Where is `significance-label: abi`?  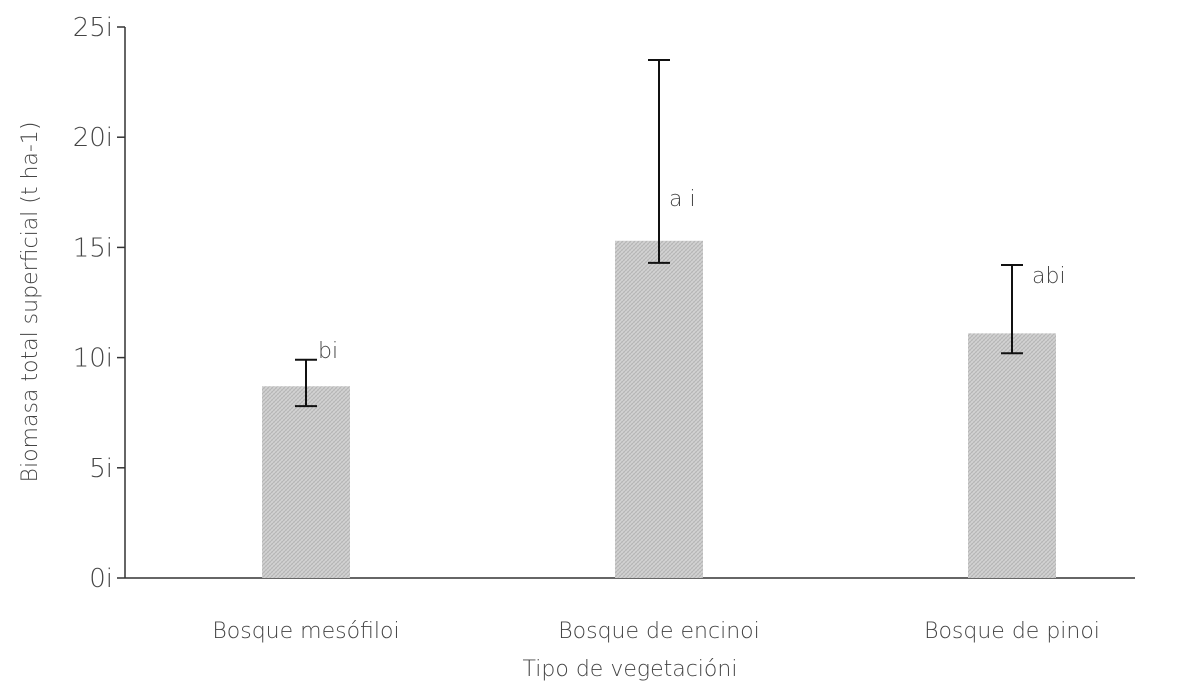 significance-label: abi is located at coordinates (1049, 276).